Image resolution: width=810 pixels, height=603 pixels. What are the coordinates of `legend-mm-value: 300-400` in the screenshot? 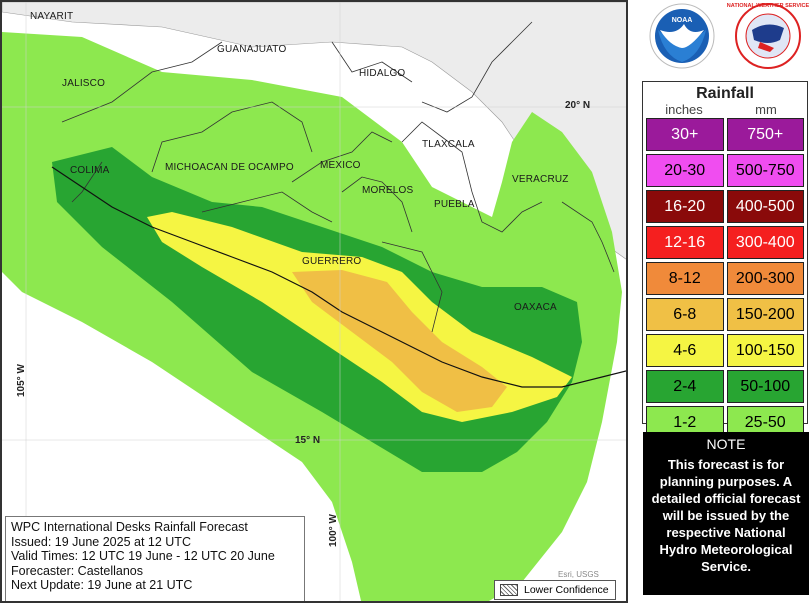 It's located at (765, 242).